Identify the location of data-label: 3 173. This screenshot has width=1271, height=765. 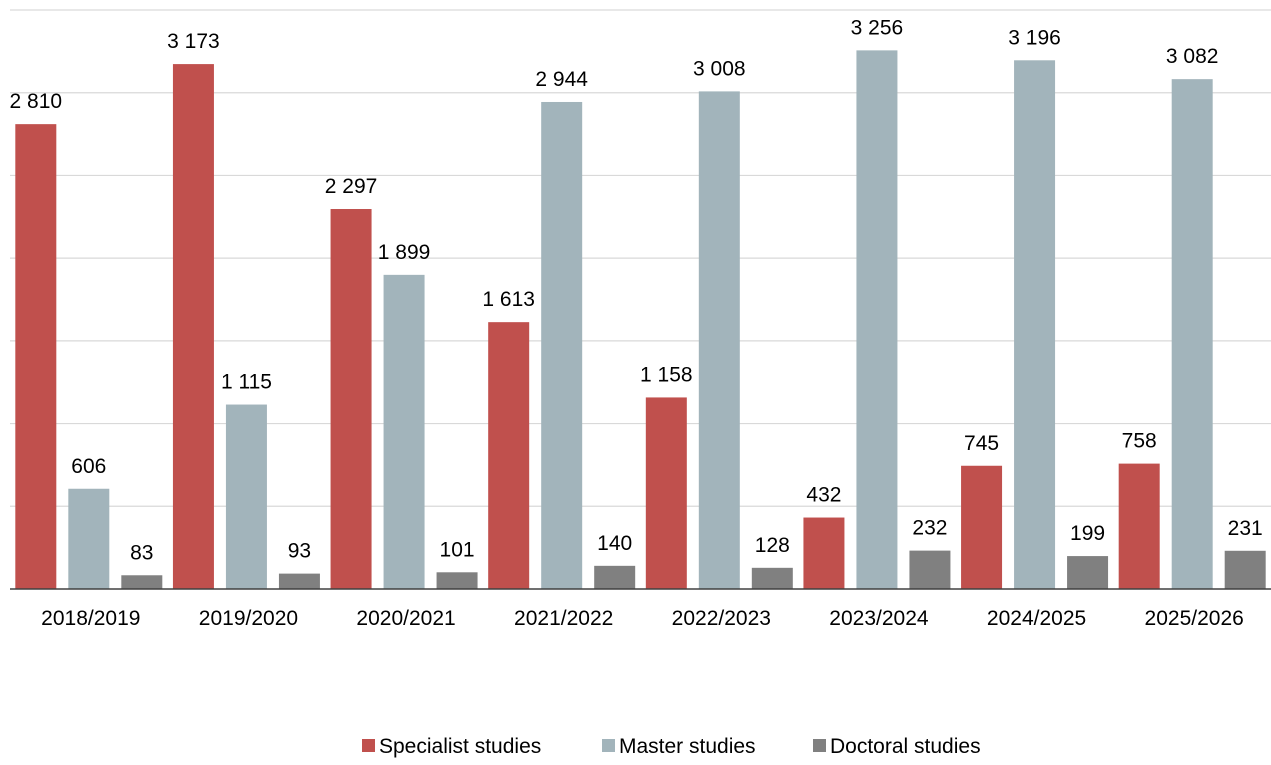
(193, 41).